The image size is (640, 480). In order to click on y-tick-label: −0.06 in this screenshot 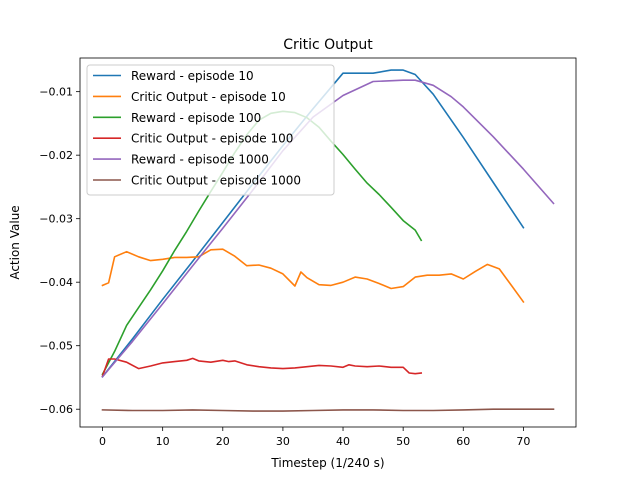, I will do `click(56, 409)`.